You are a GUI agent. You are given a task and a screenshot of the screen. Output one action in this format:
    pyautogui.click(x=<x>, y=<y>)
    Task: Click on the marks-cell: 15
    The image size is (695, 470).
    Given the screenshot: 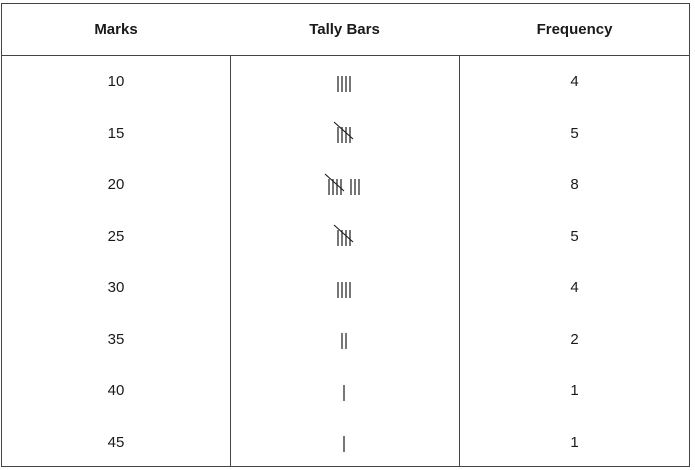 What is the action you would take?
    pyautogui.click(x=116, y=133)
    